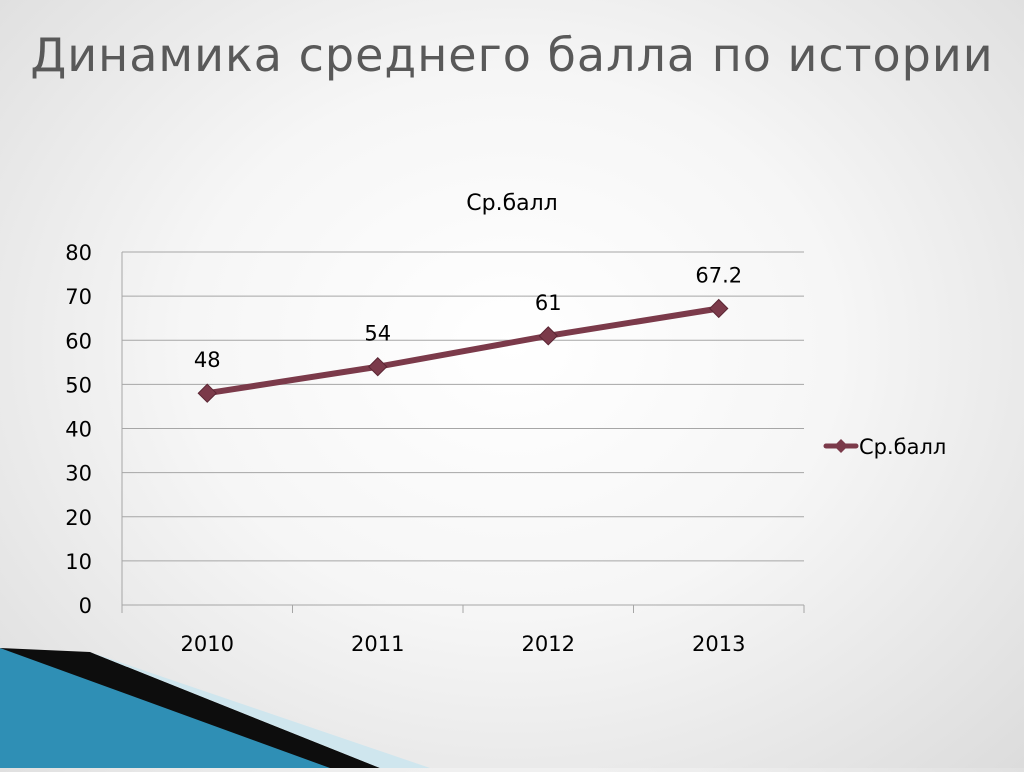 This screenshot has height=772, width=1024. What do you see at coordinates (78, 562) in the screenshot?
I see `y-tick-label: 10` at bounding box center [78, 562].